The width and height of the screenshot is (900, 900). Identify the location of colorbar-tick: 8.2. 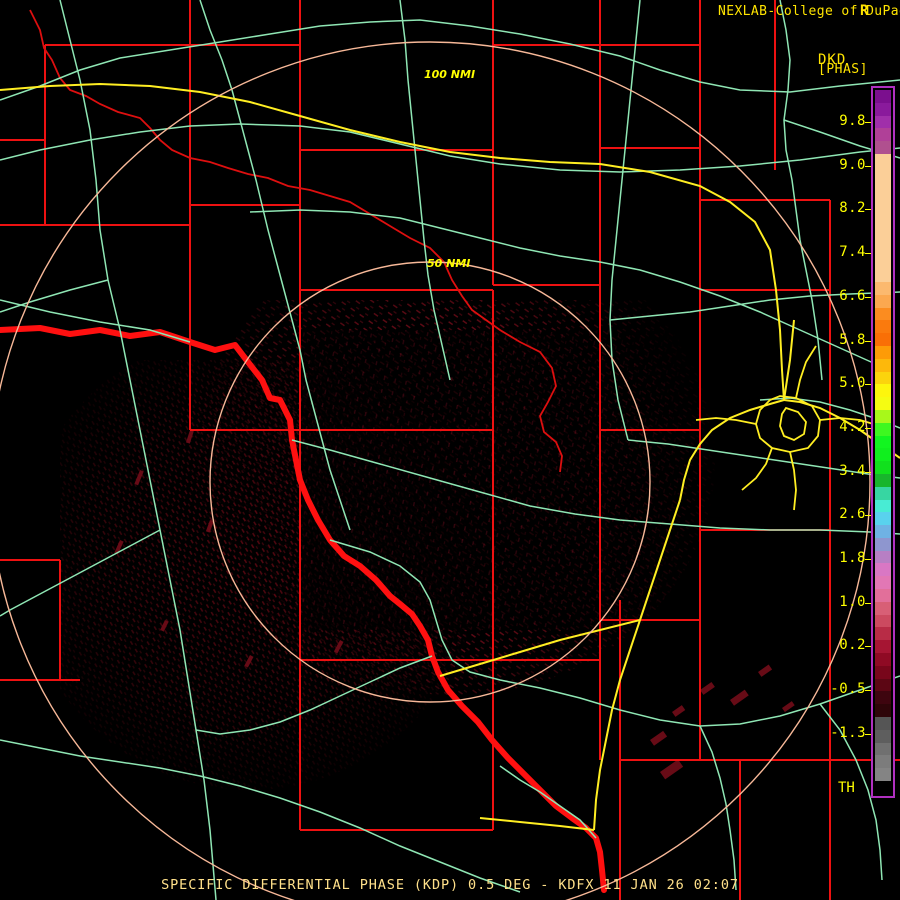
(852, 208).